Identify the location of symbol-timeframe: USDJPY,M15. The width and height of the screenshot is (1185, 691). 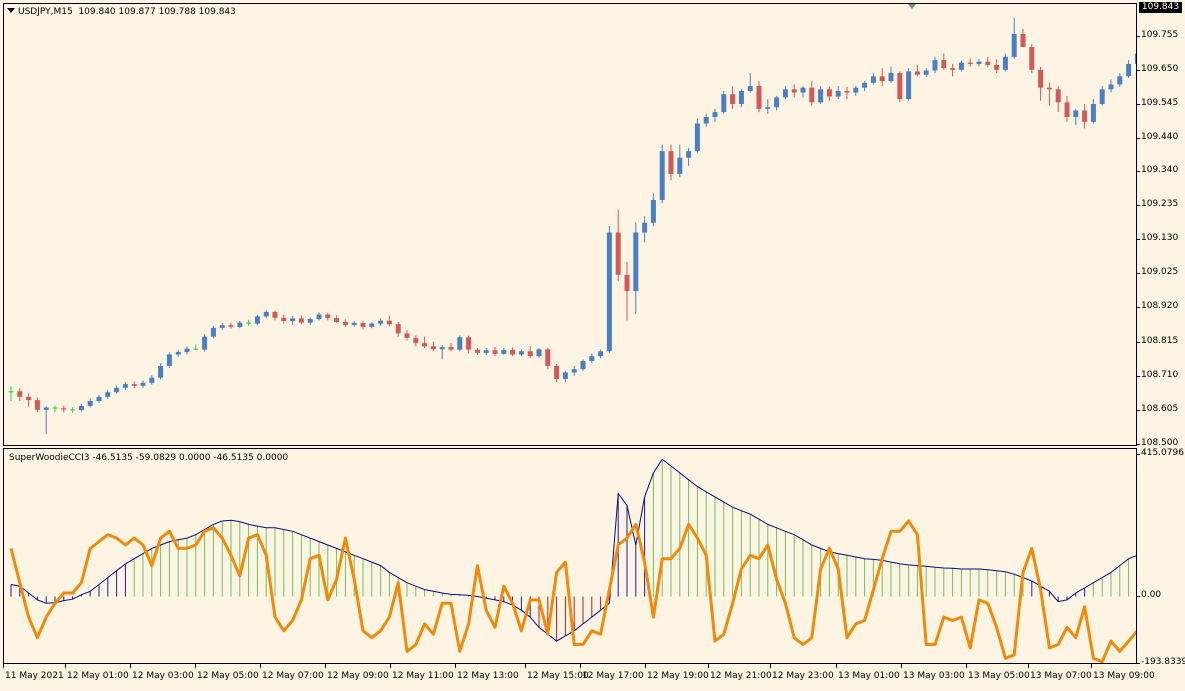
(45, 12).